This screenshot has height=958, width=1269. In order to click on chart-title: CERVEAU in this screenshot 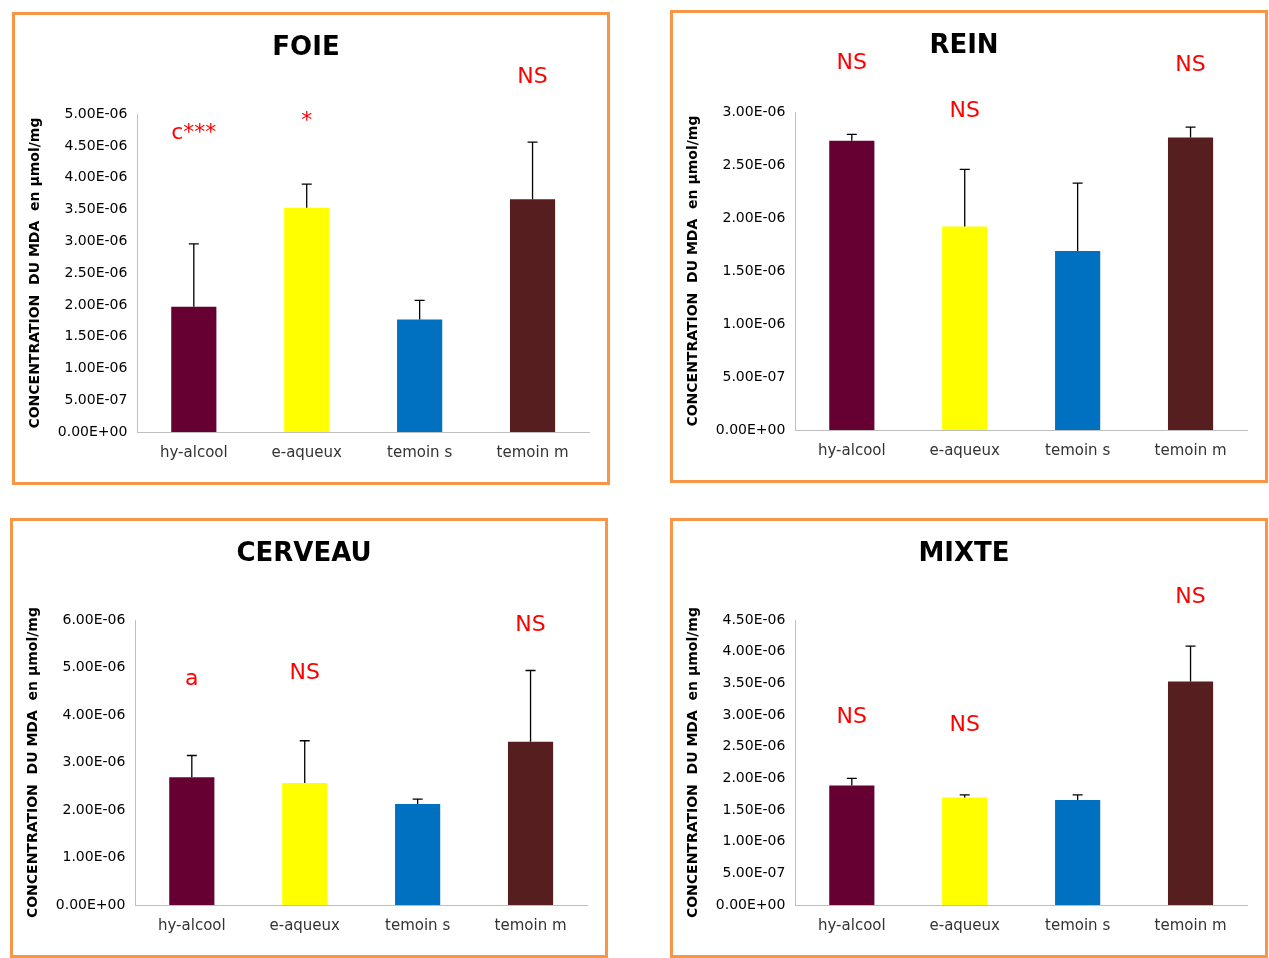, I will do `click(304, 552)`.